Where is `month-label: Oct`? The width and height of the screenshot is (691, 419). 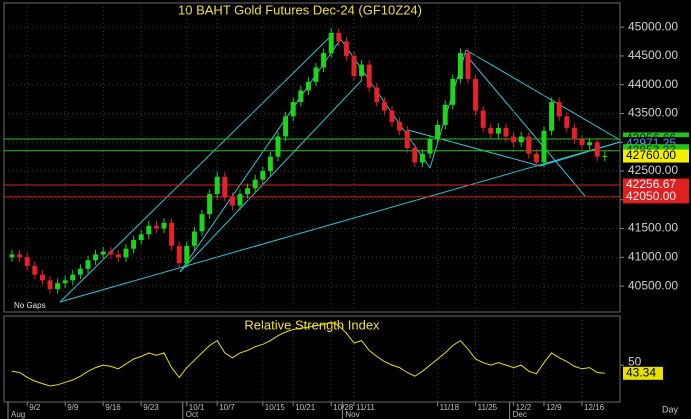
month-label: Oct is located at coordinates (192, 414).